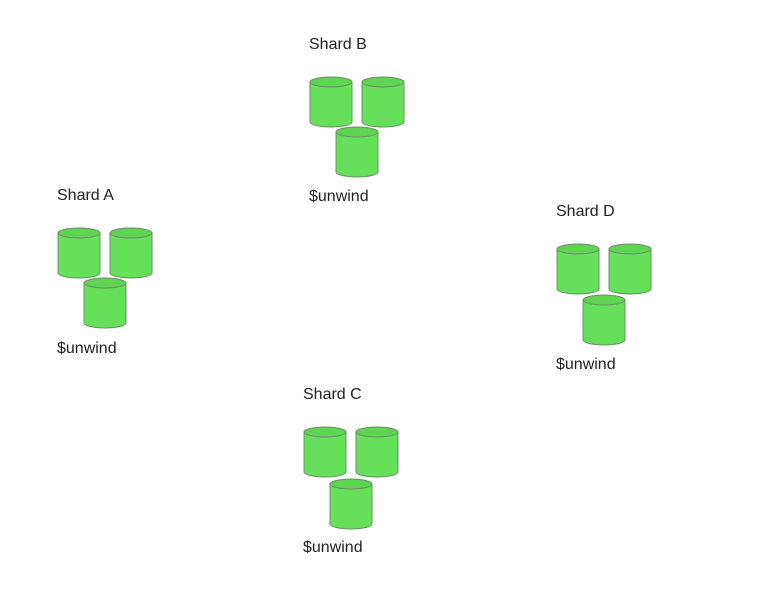 Image resolution: width=761 pixels, height=600 pixels. I want to click on shard-c: Shard C $unwind, so click(383, 476).